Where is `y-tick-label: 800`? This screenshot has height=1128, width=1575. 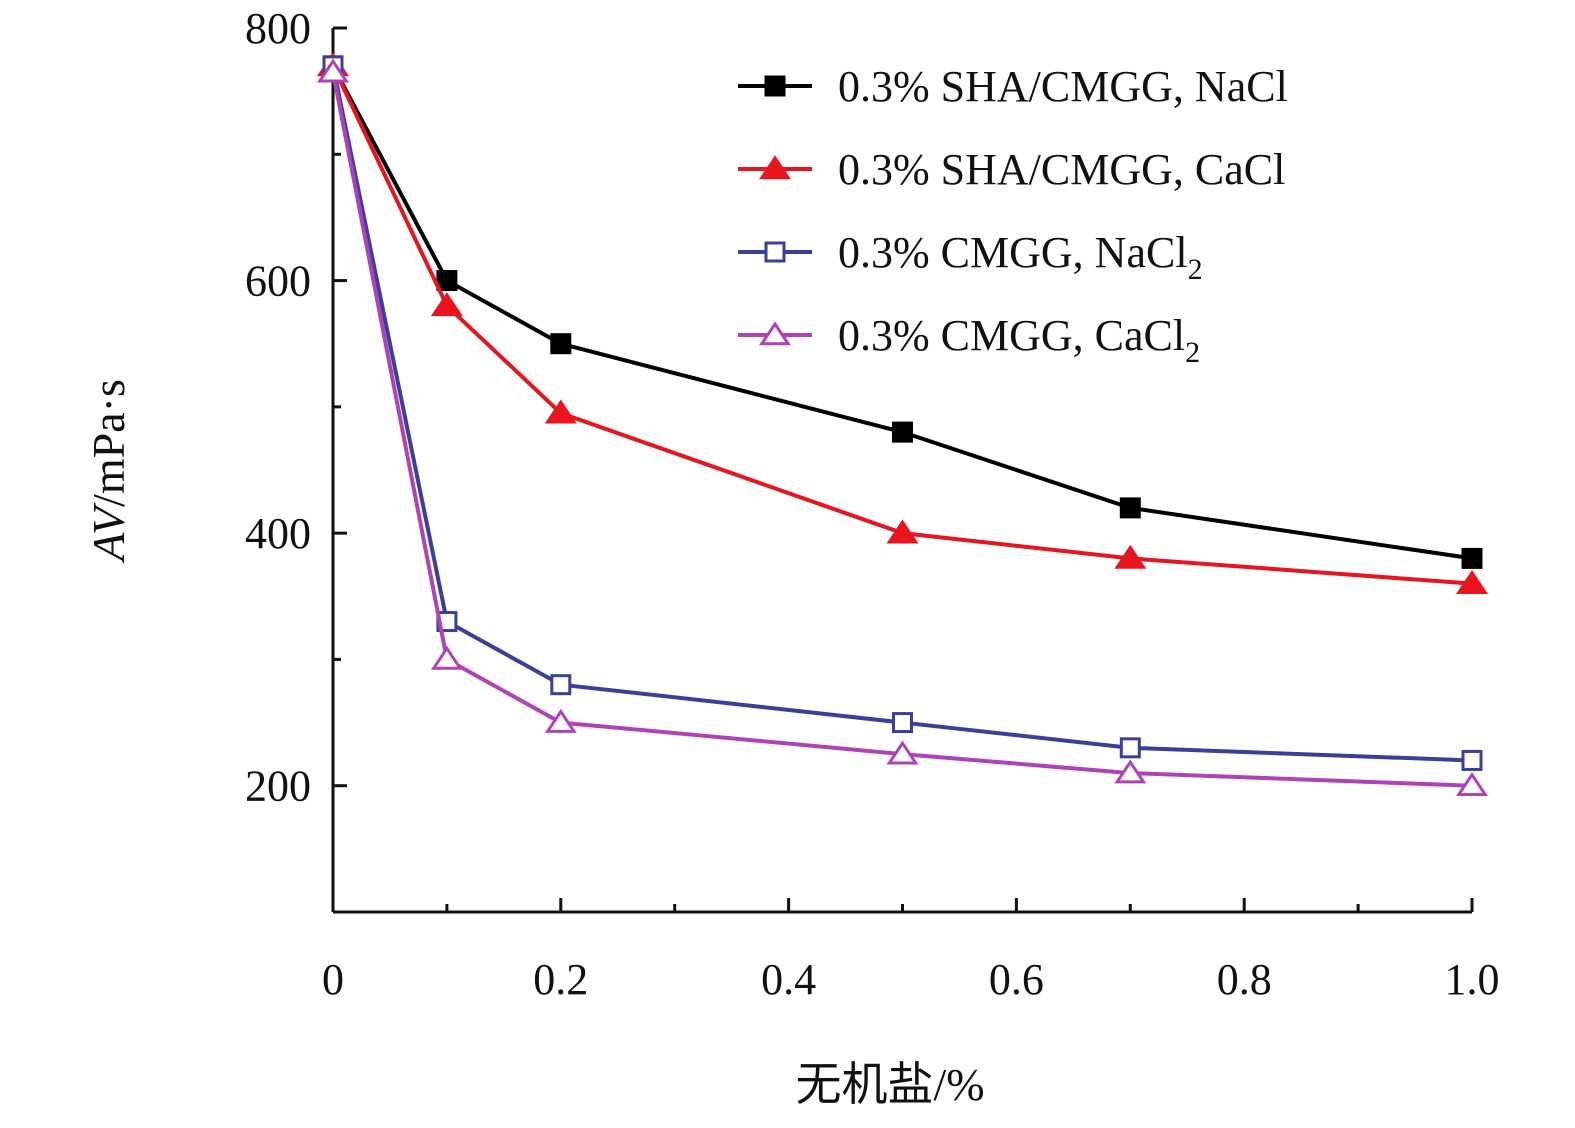 y-tick-label: 800 is located at coordinates (278, 28).